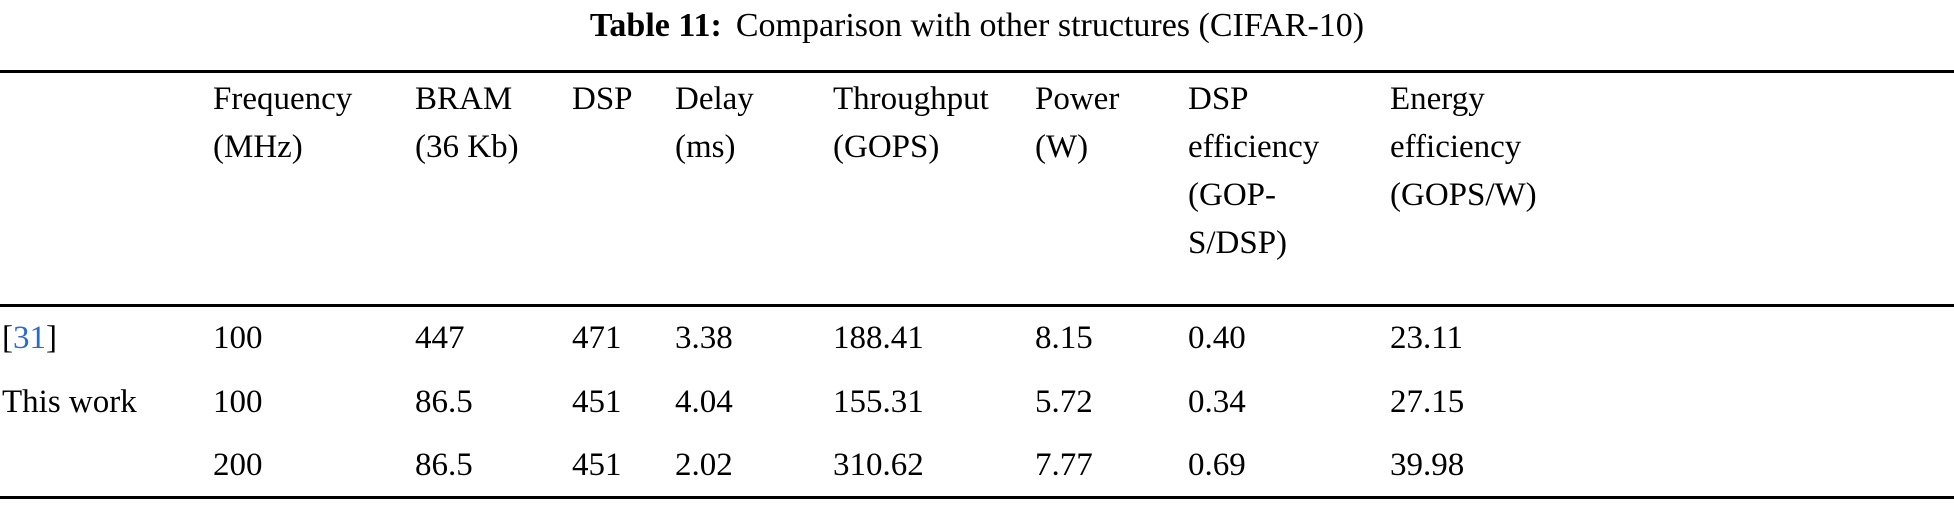 Image resolution: width=1954 pixels, height=512 pixels. What do you see at coordinates (51, 338) in the screenshot?
I see `citation-bracket-close: ]` at bounding box center [51, 338].